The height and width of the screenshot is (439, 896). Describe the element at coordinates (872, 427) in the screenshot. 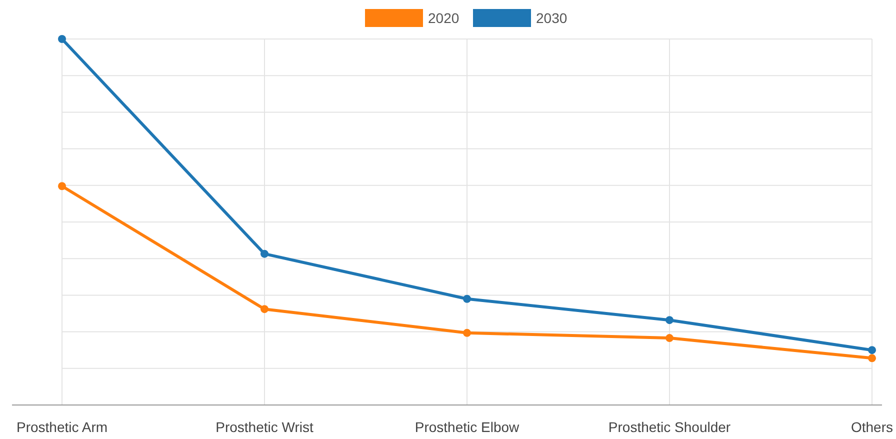

I see `x-tick-label: Others` at that location.